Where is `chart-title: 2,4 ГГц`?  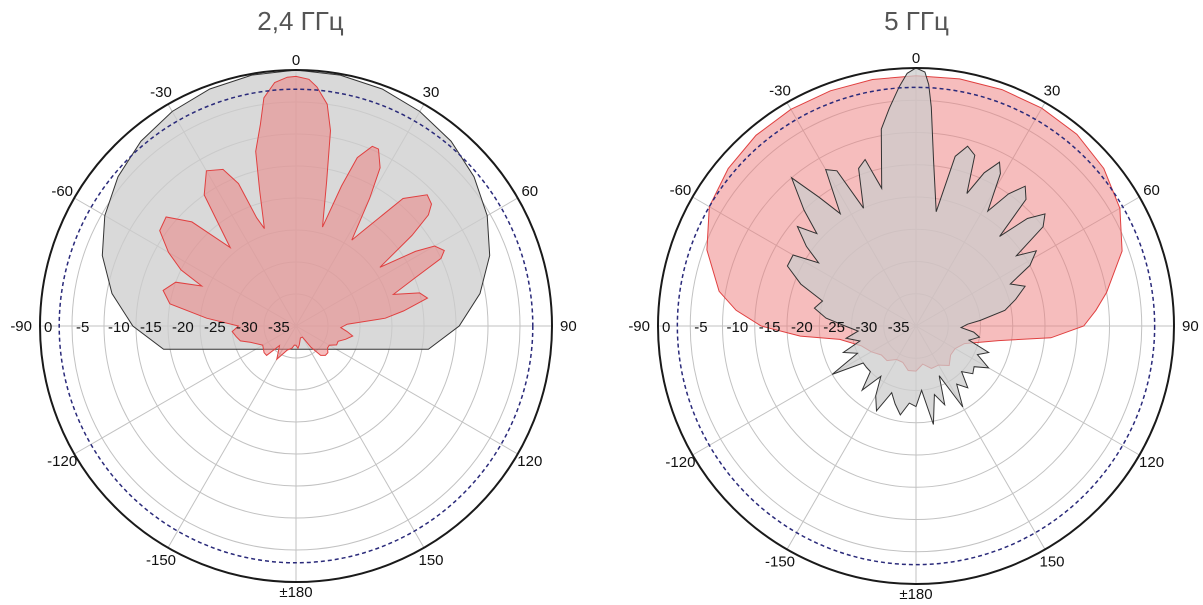
chart-title: 2,4 ГГц is located at coordinates (300, 21).